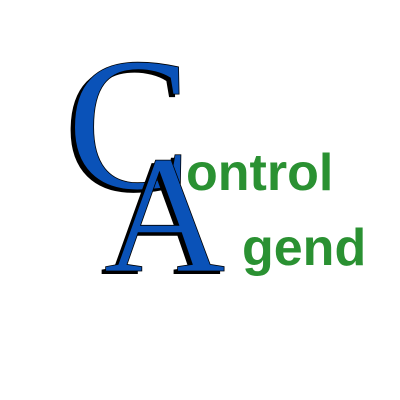 This screenshot has height=400, width=400. Describe the element at coordinates (304, 248) in the screenshot. I see `word-agend-suffix: gend` at that location.